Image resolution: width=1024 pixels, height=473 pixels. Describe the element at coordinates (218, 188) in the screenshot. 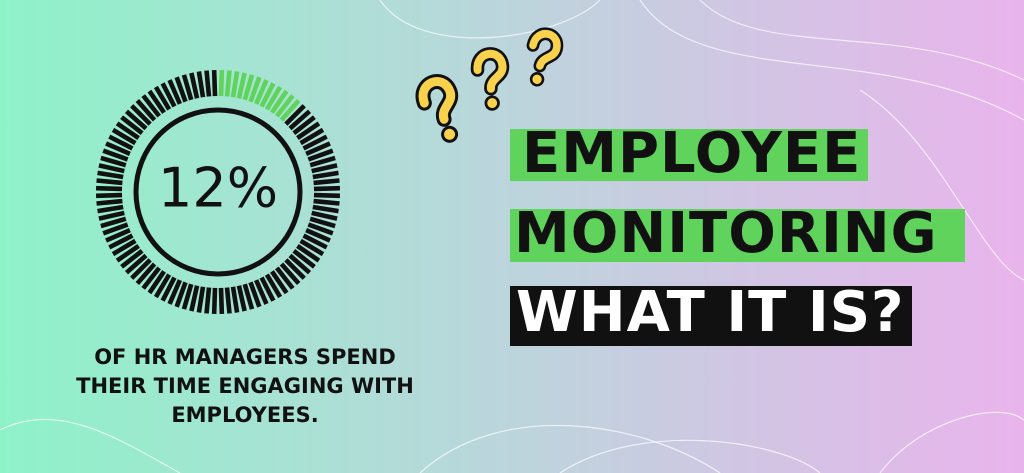

I see `gauge-value: 12%` at that location.